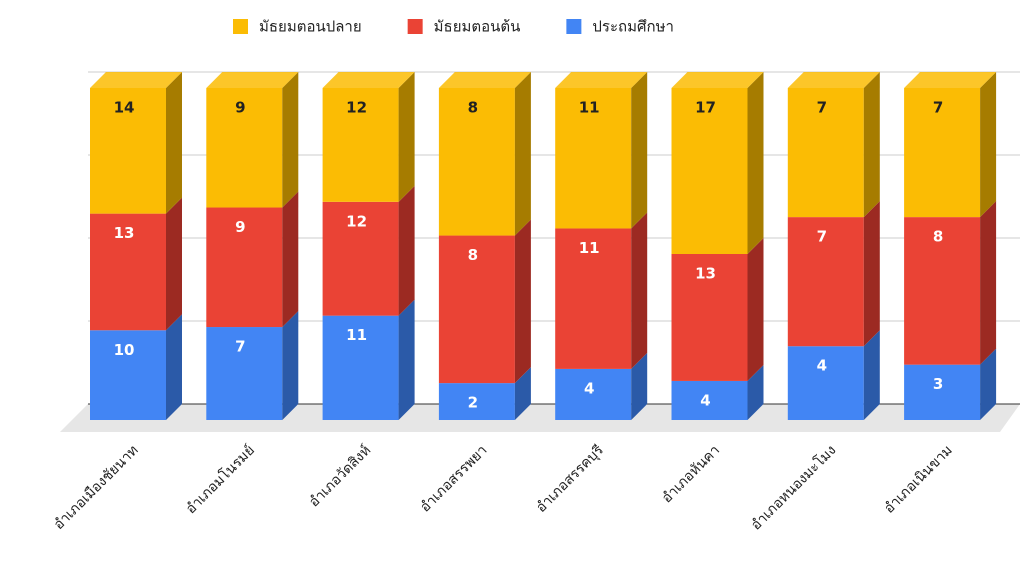 This screenshot has width=1020, height=573. What do you see at coordinates (918, 479) in the screenshot?
I see `x-tick-label: อำเภอเนินขาม` at bounding box center [918, 479].